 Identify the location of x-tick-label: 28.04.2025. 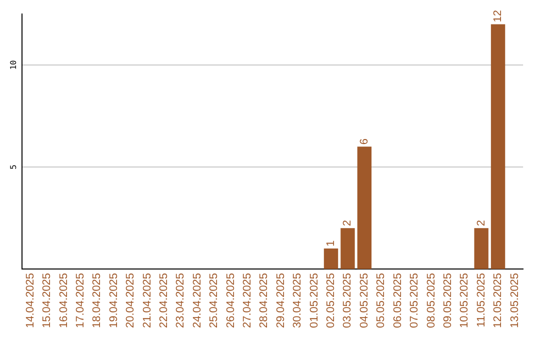
(264, 300).